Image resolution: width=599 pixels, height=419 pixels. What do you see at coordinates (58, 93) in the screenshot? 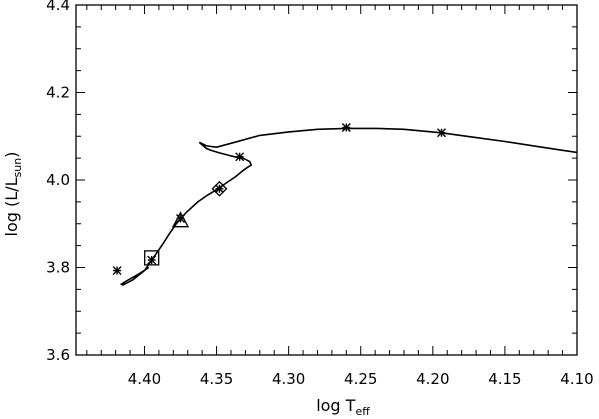
I see `y-tick-label: 4.2` at bounding box center [58, 93].